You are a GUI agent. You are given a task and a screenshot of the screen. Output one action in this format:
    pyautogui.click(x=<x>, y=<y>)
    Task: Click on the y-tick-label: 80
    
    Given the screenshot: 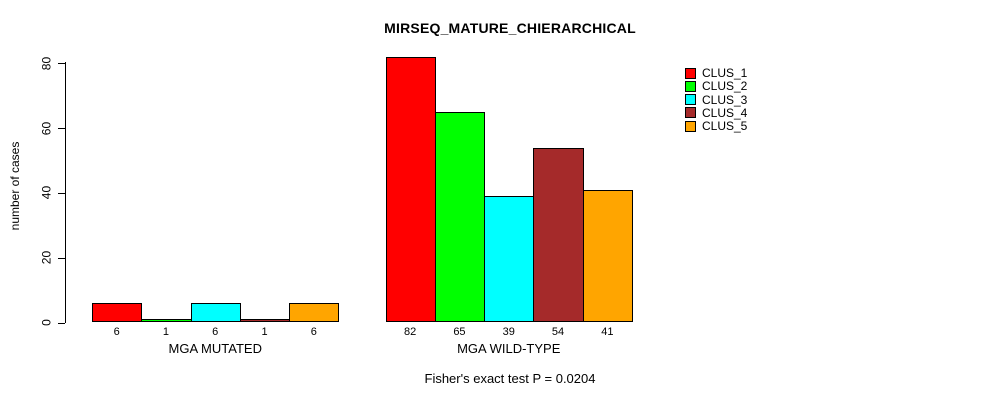 What is the action you would take?
    pyautogui.click(x=46, y=63)
    